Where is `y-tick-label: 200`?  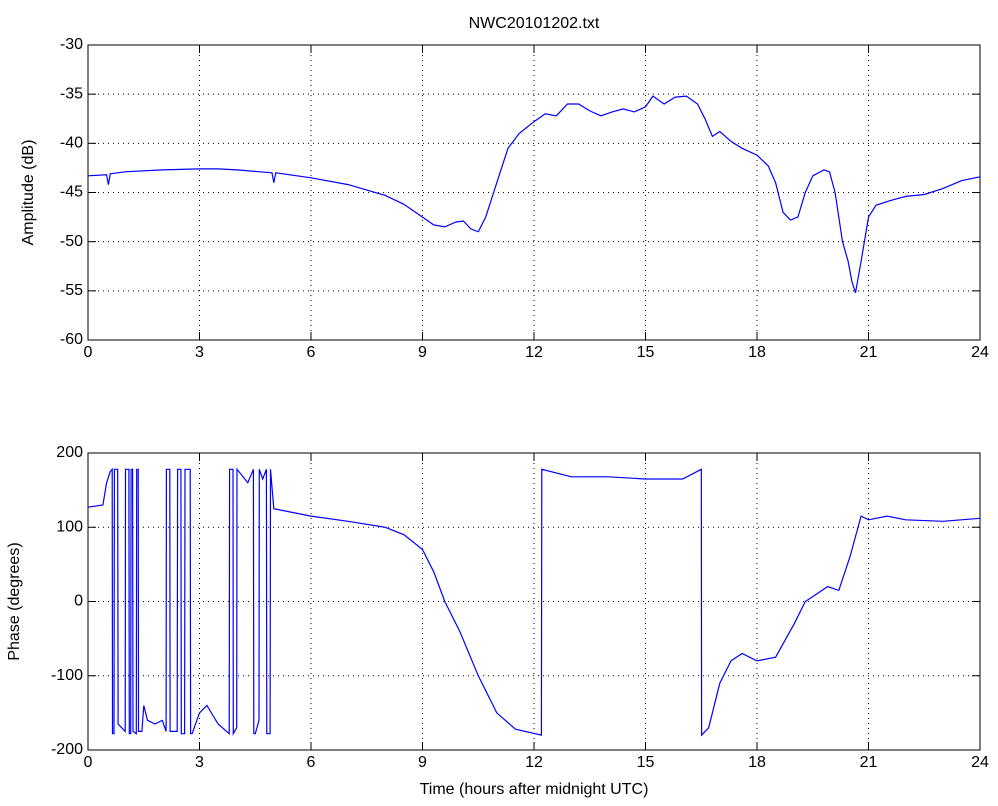 y-tick-label: 200 is located at coordinates (69, 452).